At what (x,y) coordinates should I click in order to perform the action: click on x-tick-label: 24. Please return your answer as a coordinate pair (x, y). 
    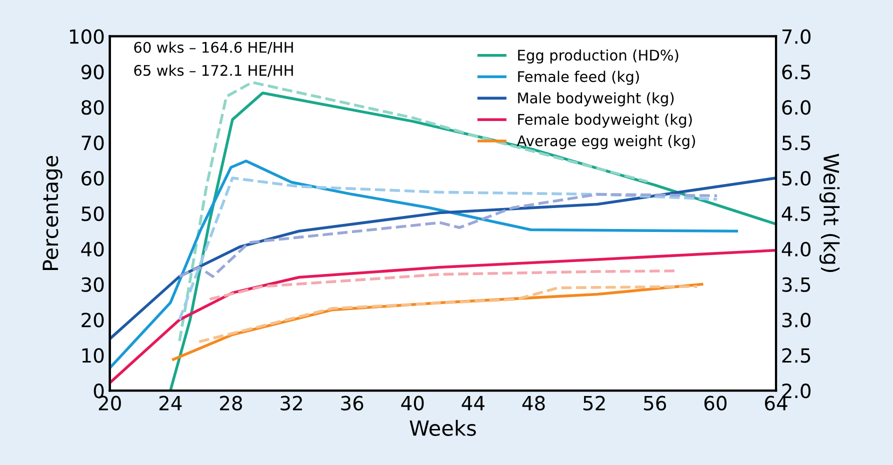
    Looking at the image, I should click on (170, 403).